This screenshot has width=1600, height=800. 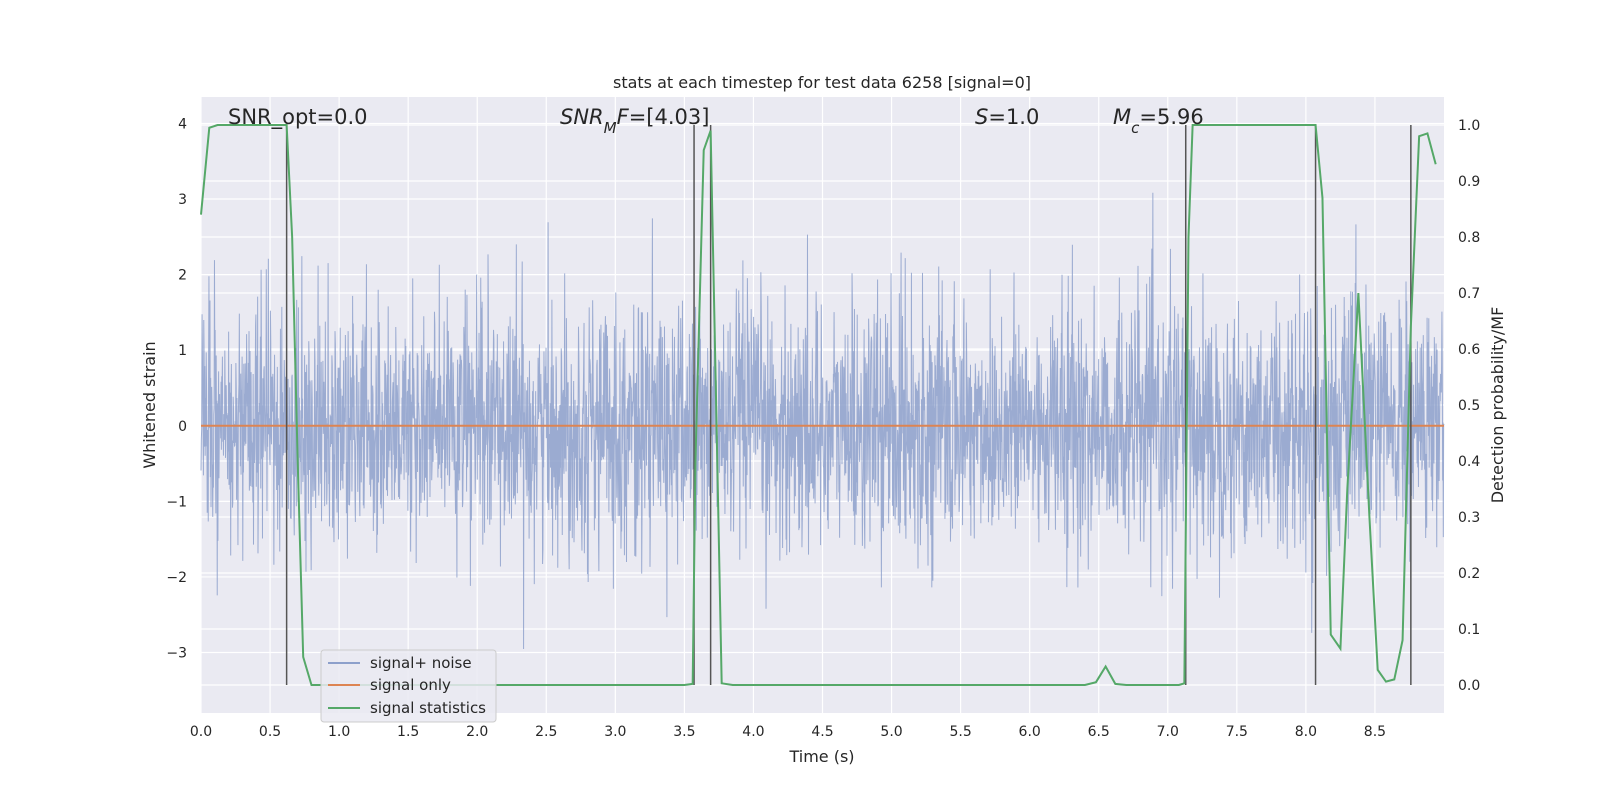 What do you see at coordinates (1007, 117) in the screenshot?
I see `annotation-s: S=1.0` at bounding box center [1007, 117].